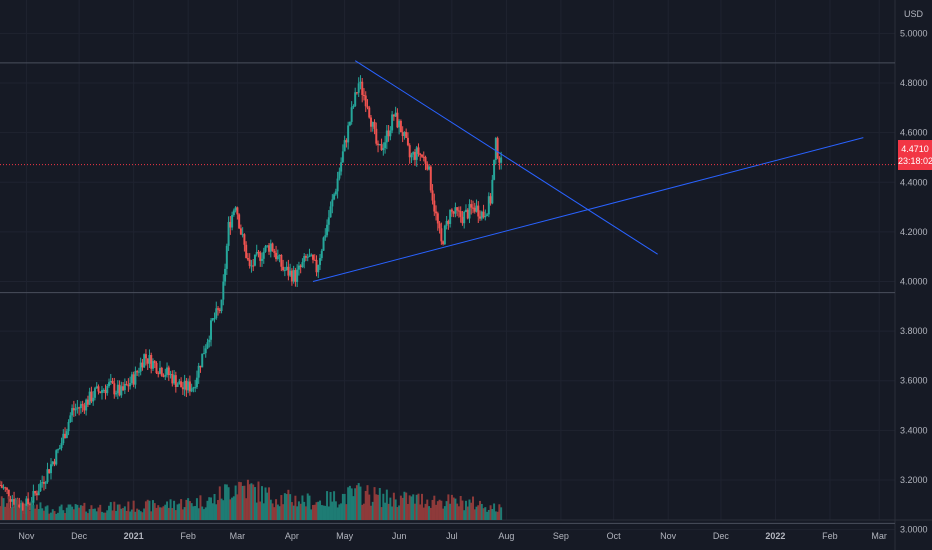 The height and width of the screenshot is (550, 932). I want to click on y-tick-label: 4.6000, so click(914, 133).